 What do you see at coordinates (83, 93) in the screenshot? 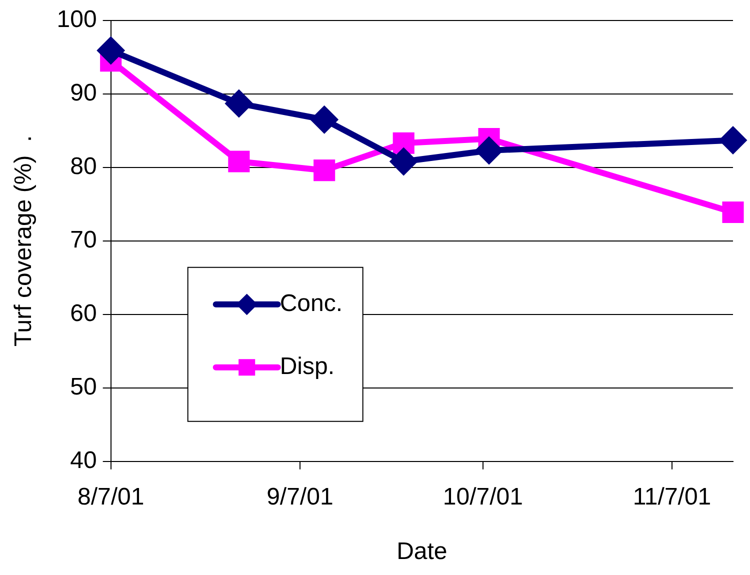
I see `y-tick-label: 90` at bounding box center [83, 93].